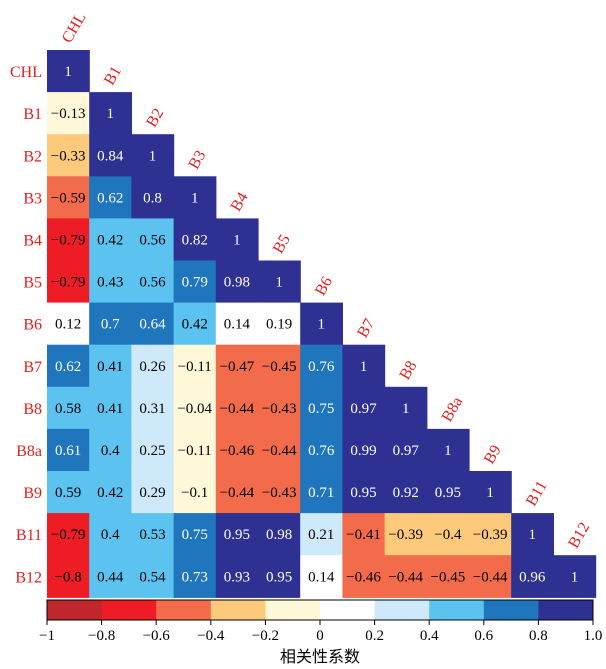 This screenshot has height=669, width=606. I want to click on cell-B7-B2, so click(153, 366).